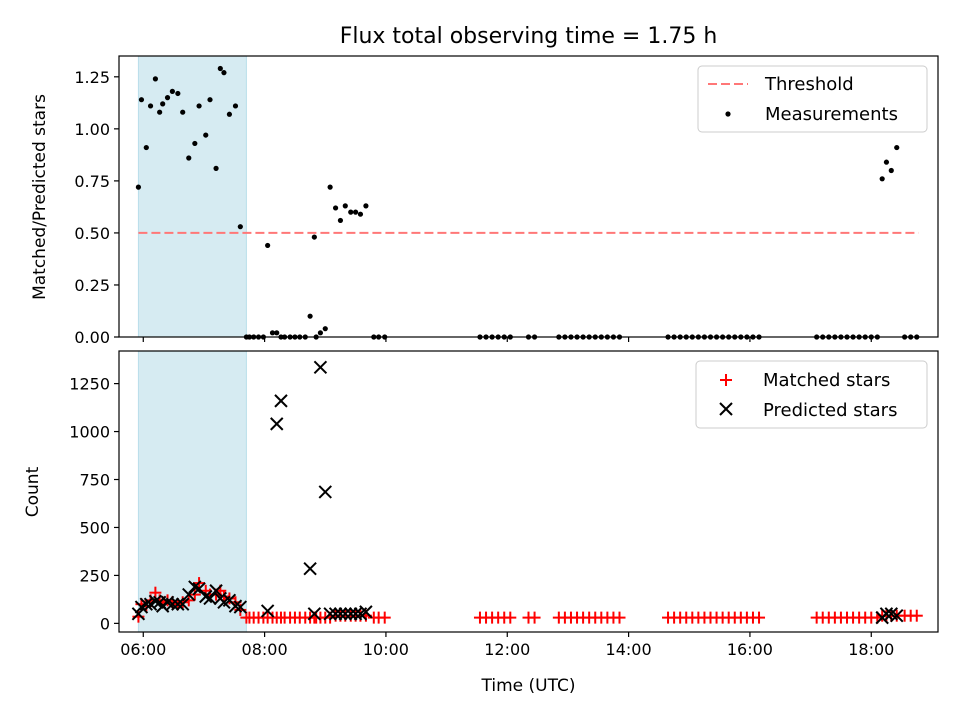  I want to click on y-tick-label: 1250, so click(89, 384).